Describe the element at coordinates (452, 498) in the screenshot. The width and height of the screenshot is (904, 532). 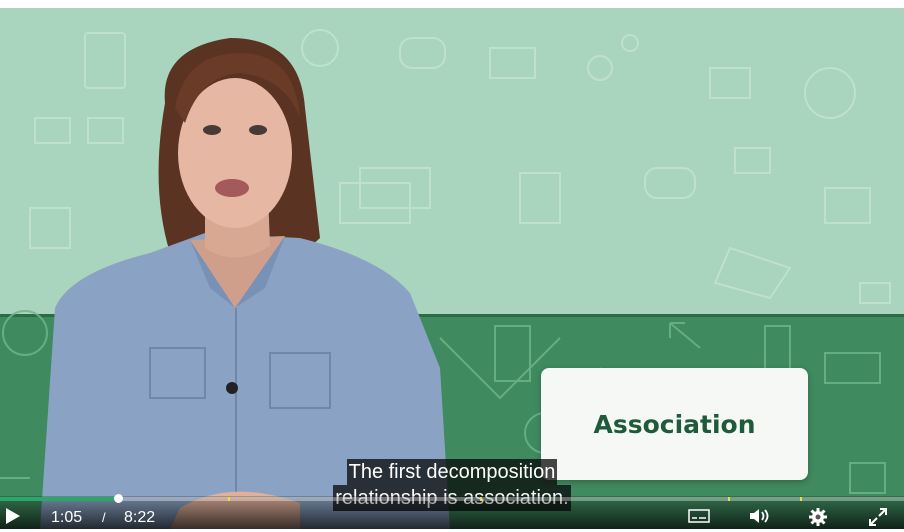
I see `progress-bar` at that location.